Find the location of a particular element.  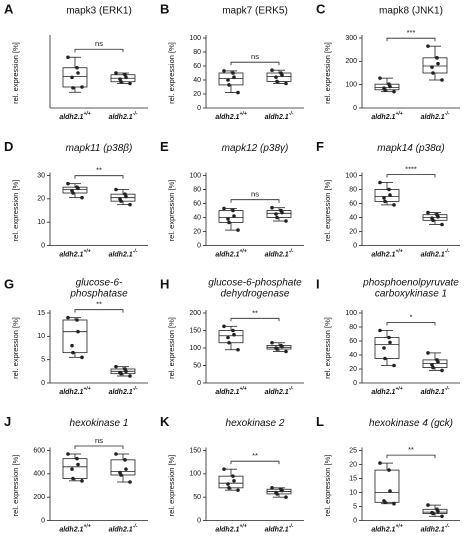

panel-title: dehydrogenase is located at coordinates (255, 294).